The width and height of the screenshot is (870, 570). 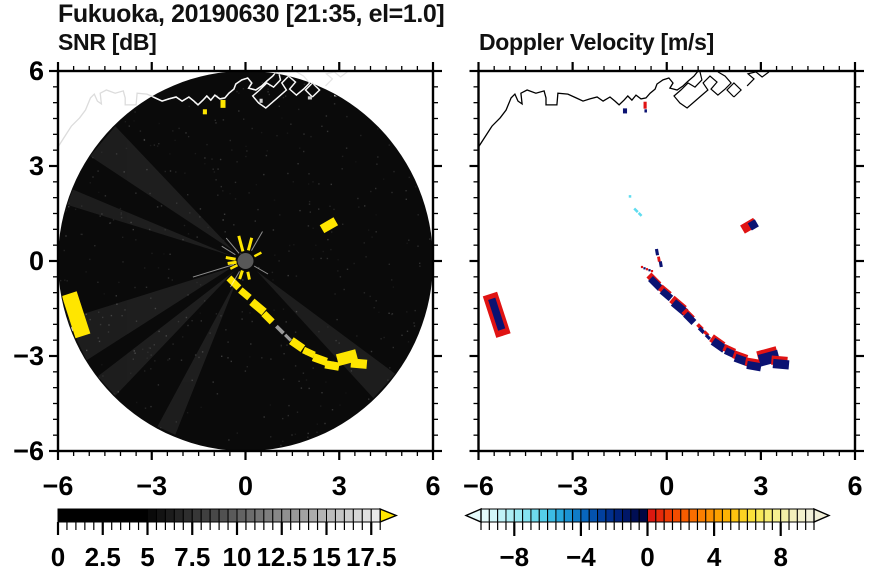 I want to click on x-tick-label: 3, so click(x=339, y=486).